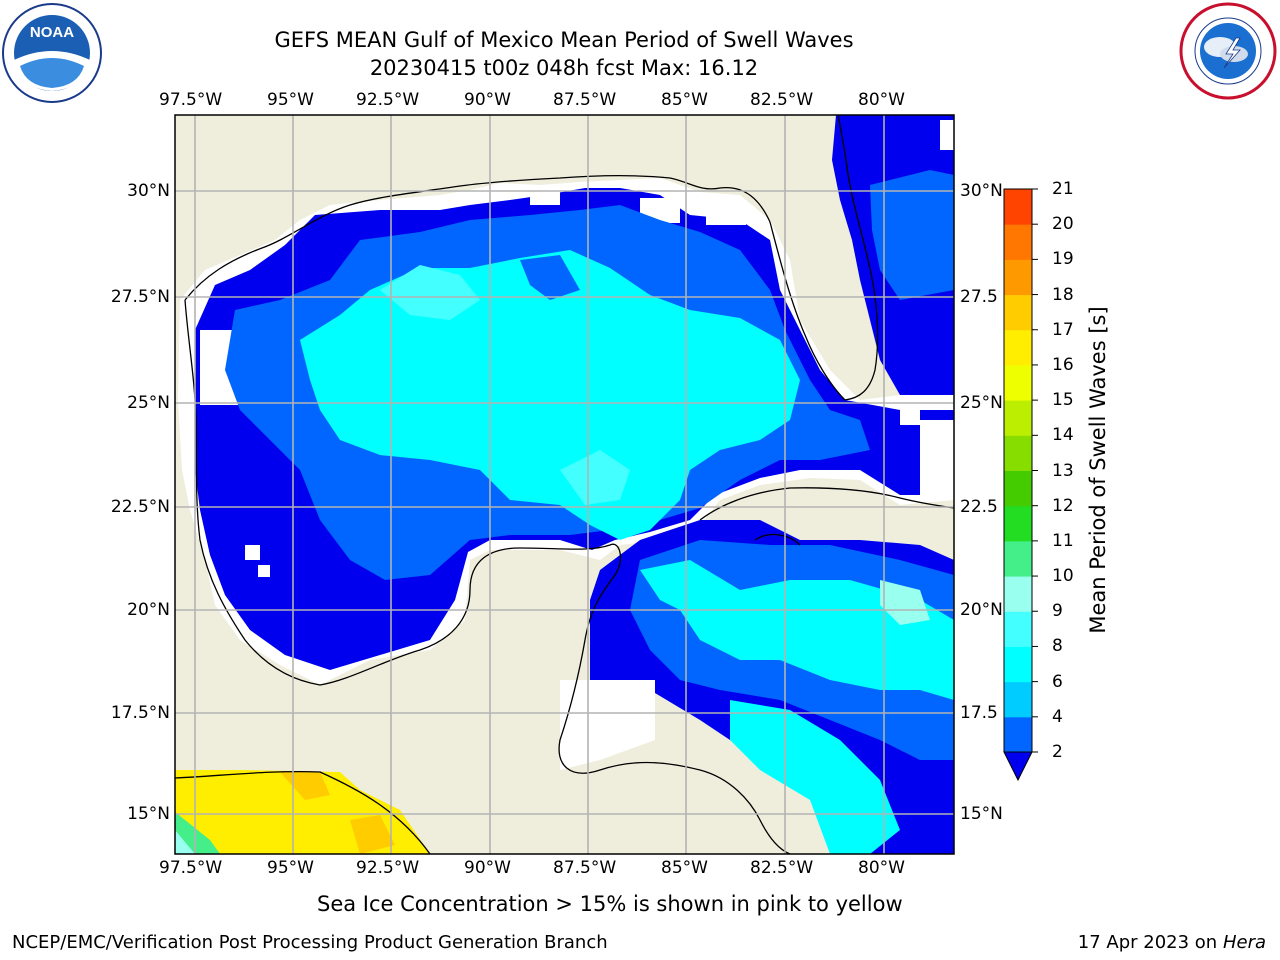  I want to click on colorbar-tick-label: 19, so click(1063, 259).